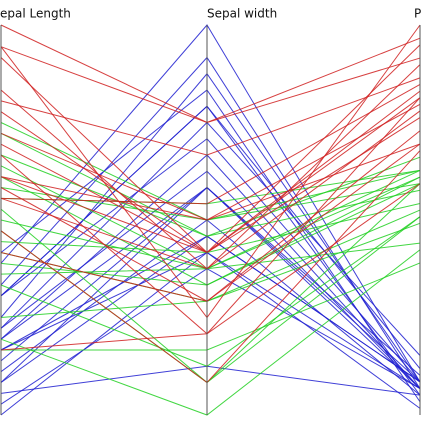 This screenshot has height=423, width=423. I want to click on axis-label: P, so click(417, 14).